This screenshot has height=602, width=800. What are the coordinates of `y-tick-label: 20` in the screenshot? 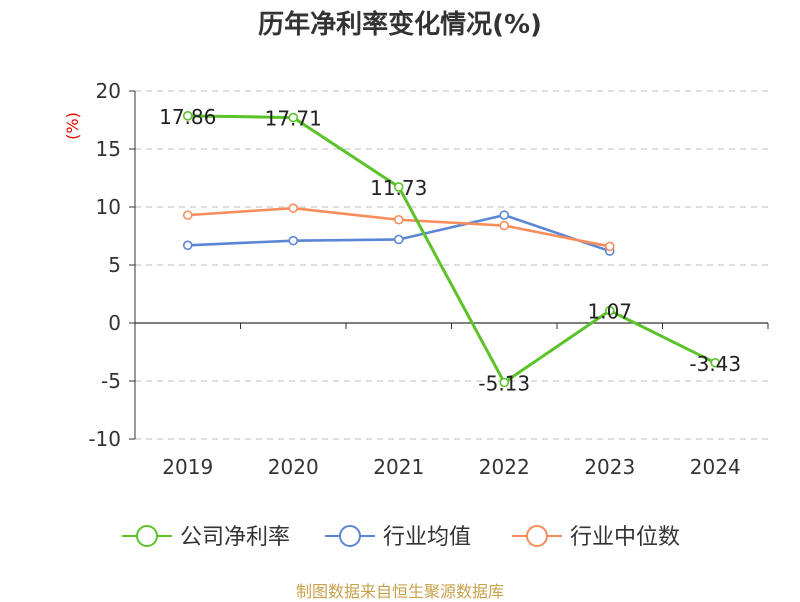 It's located at (108, 91).